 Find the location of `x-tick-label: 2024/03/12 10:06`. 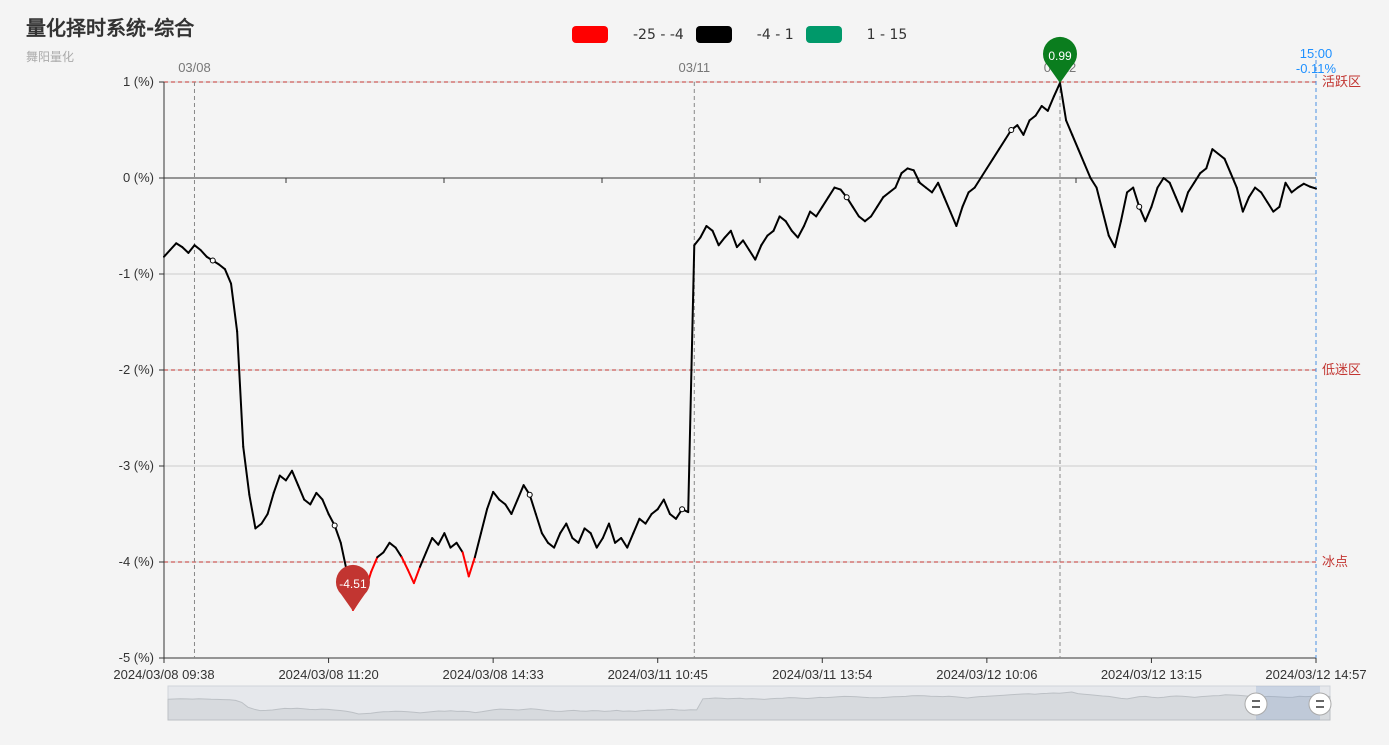

x-tick-label: 2024/03/12 10:06 is located at coordinates (986, 674).